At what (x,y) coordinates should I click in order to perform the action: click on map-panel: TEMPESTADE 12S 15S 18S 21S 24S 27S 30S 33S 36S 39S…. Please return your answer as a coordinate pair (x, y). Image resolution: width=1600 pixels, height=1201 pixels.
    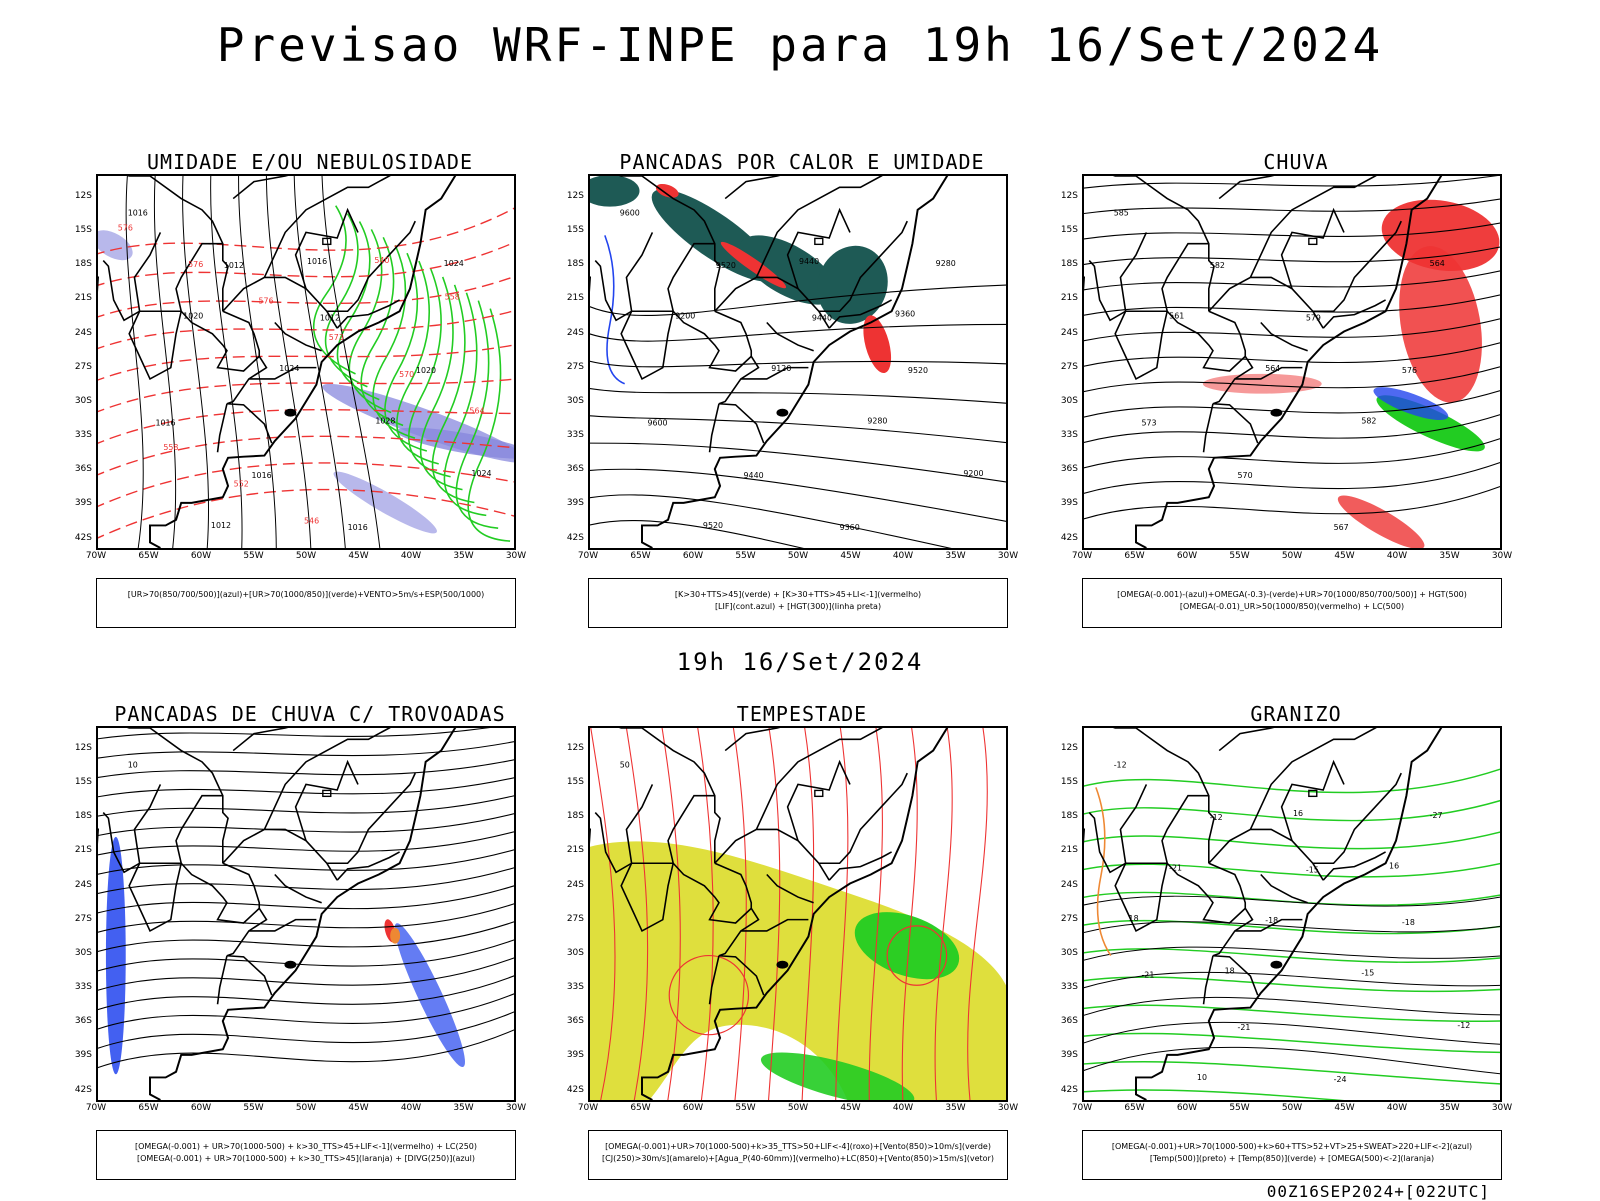
    Looking at the image, I should click on (802, 942).